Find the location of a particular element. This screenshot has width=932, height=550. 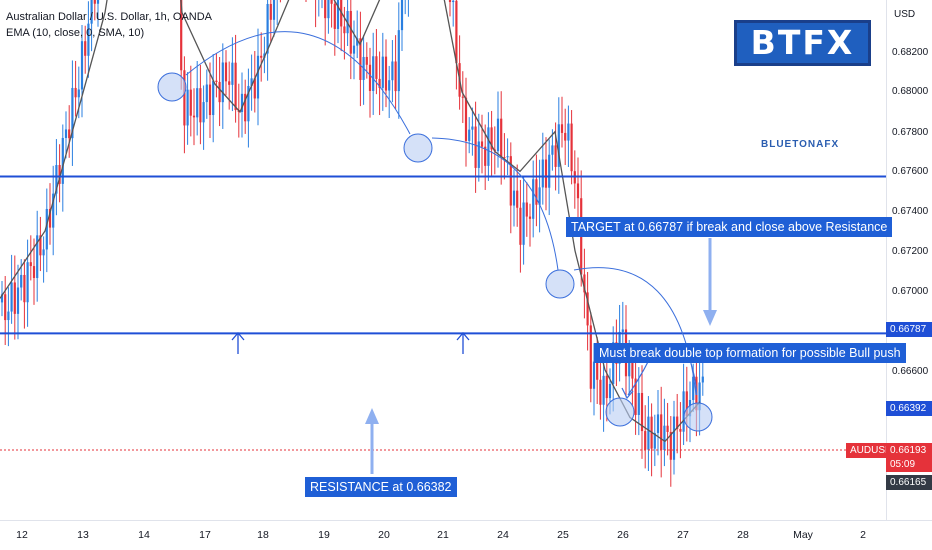

btfx-logo: BTFX is located at coordinates (802, 43).